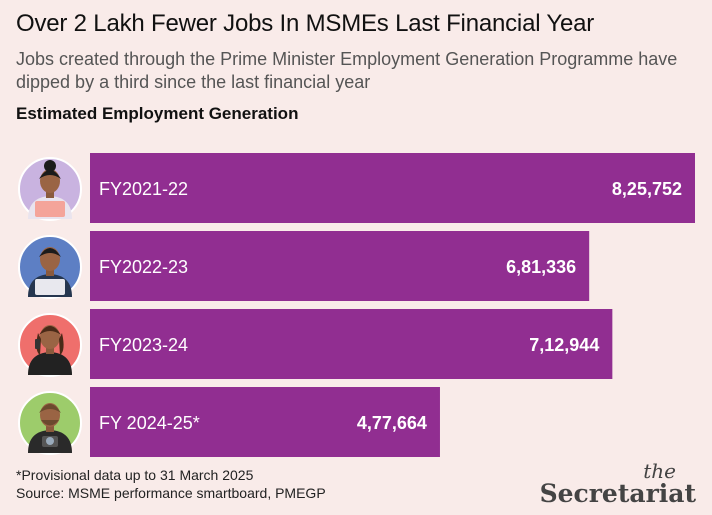  Describe the element at coordinates (647, 189) in the screenshot. I see `bar-value-label: 8,25,752` at that location.